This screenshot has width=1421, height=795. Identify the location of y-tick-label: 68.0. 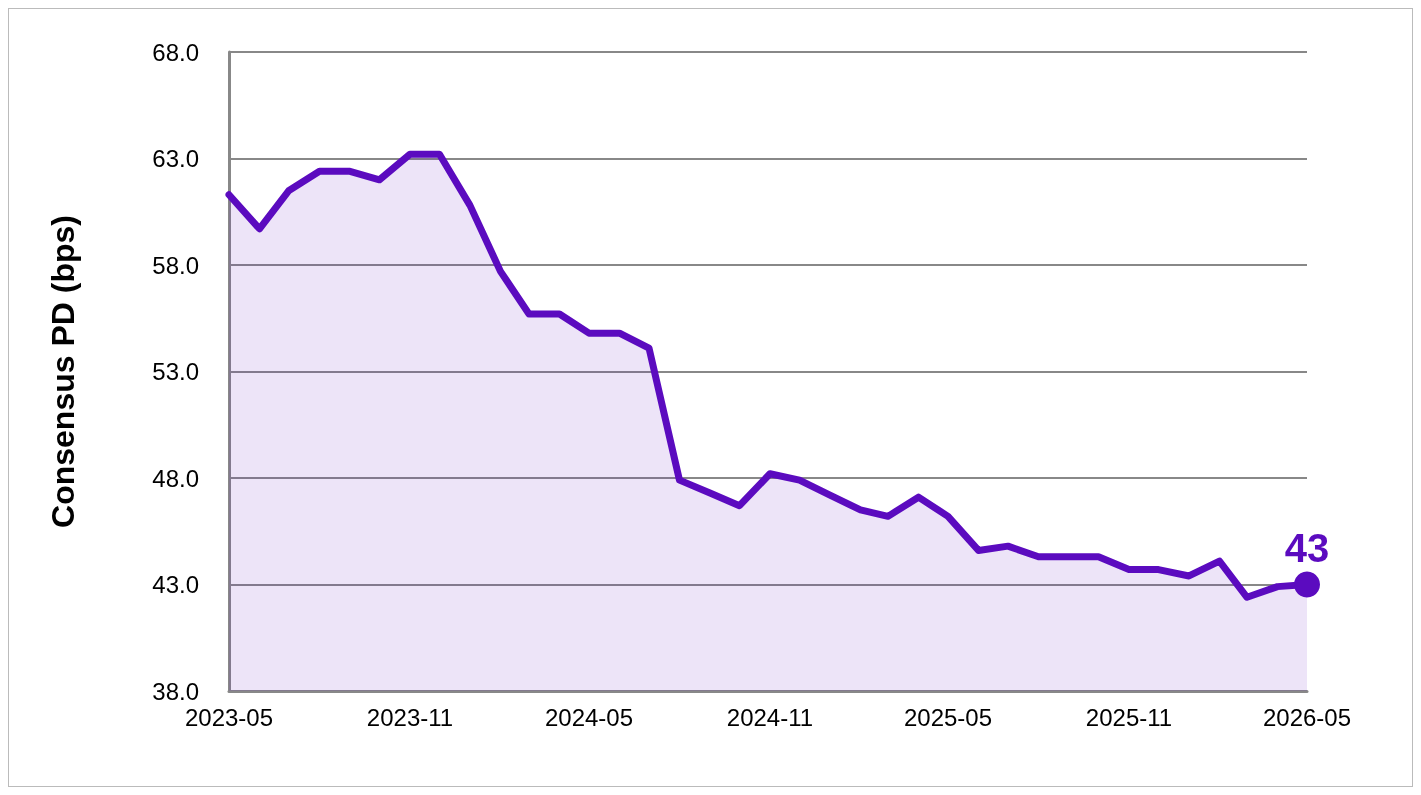
(175, 52).